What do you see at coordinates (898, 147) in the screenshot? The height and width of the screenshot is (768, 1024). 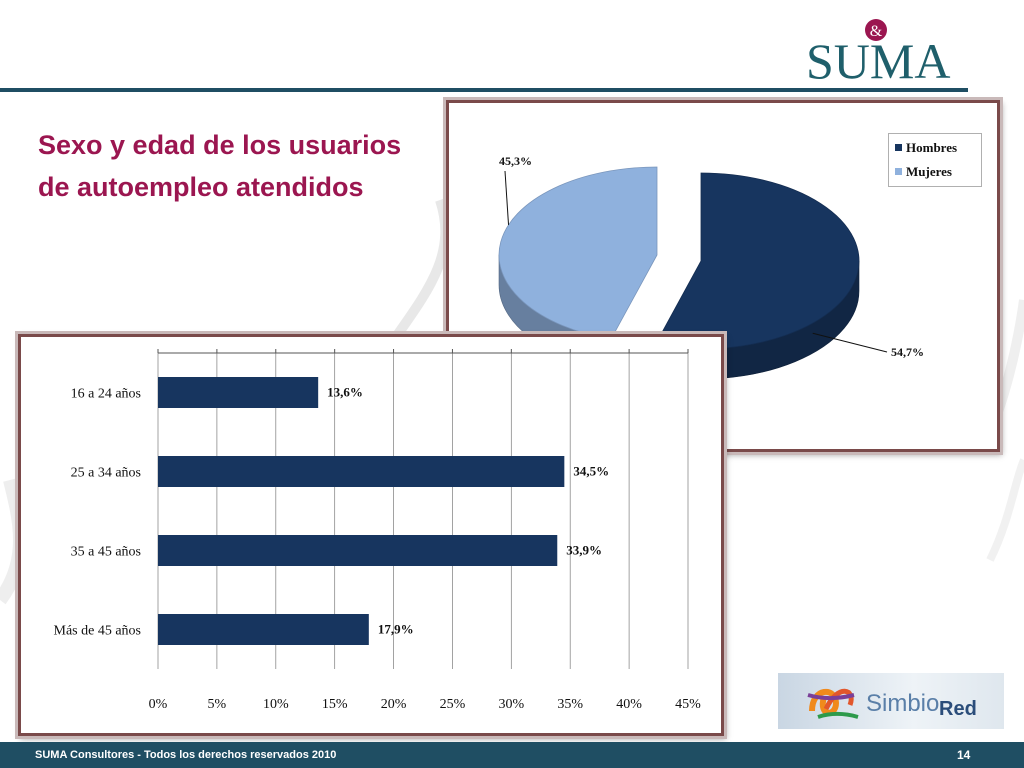 I see `legend-swatch-hombres` at bounding box center [898, 147].